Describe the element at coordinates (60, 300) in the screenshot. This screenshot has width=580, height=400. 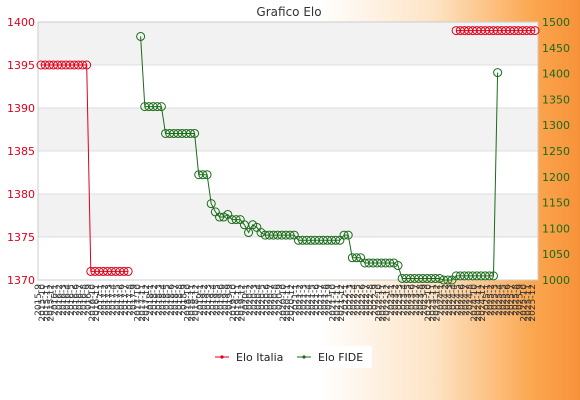
I see `x-tick-label: 2016-2` at that location.